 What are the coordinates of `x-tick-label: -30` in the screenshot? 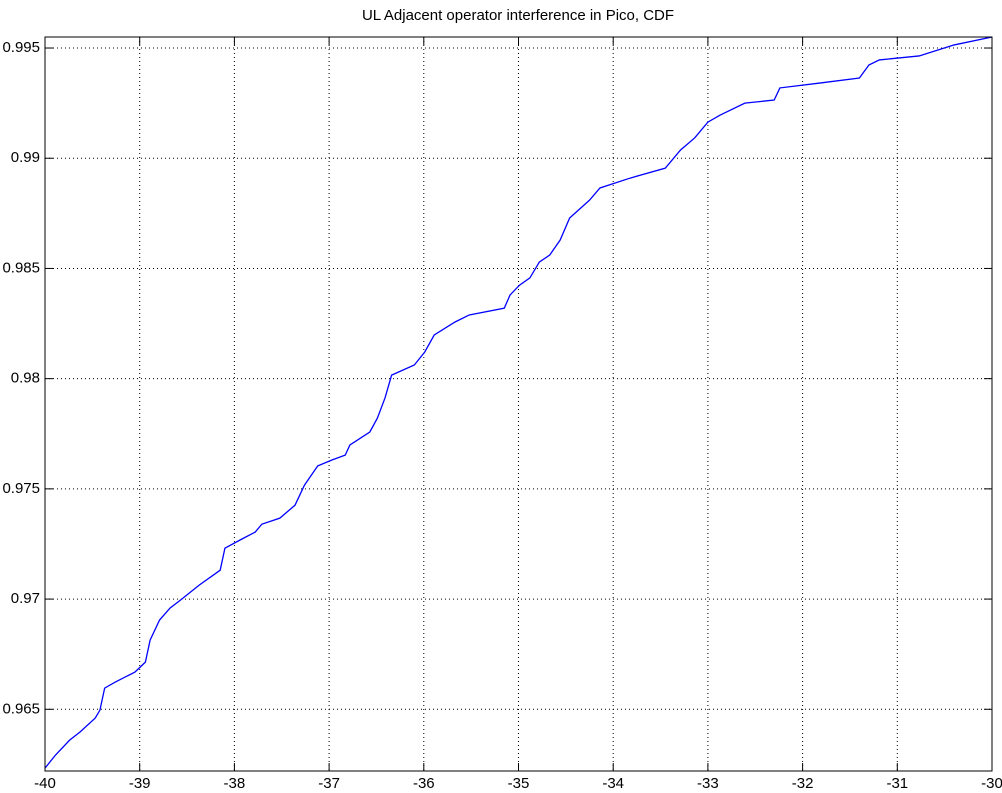 It's located at (991, 783).